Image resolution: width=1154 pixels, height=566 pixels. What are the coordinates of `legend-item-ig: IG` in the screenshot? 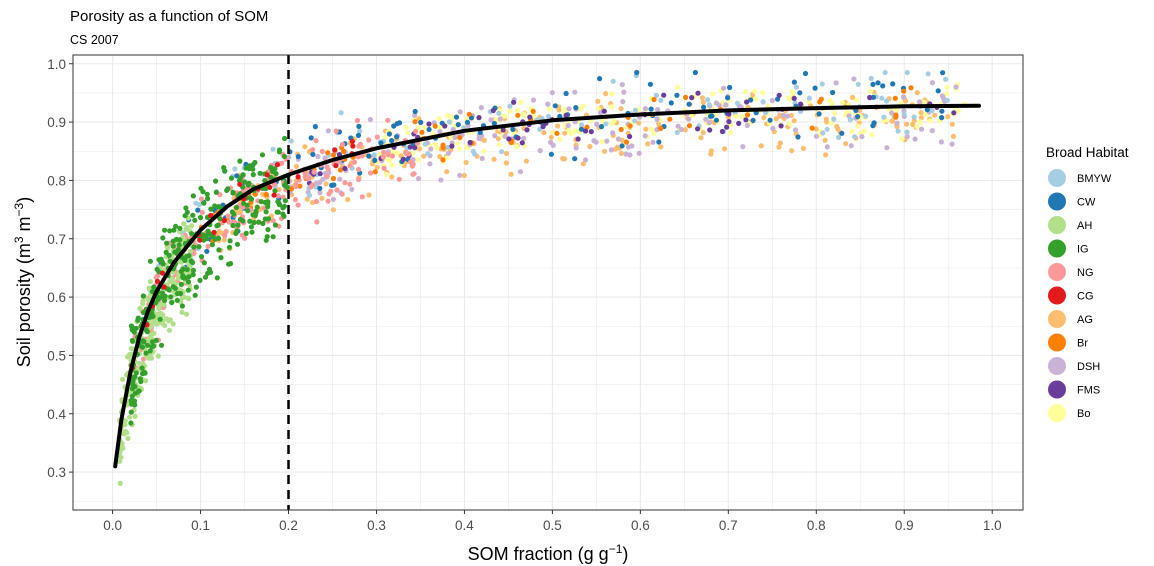 It's located at (1068, 248).